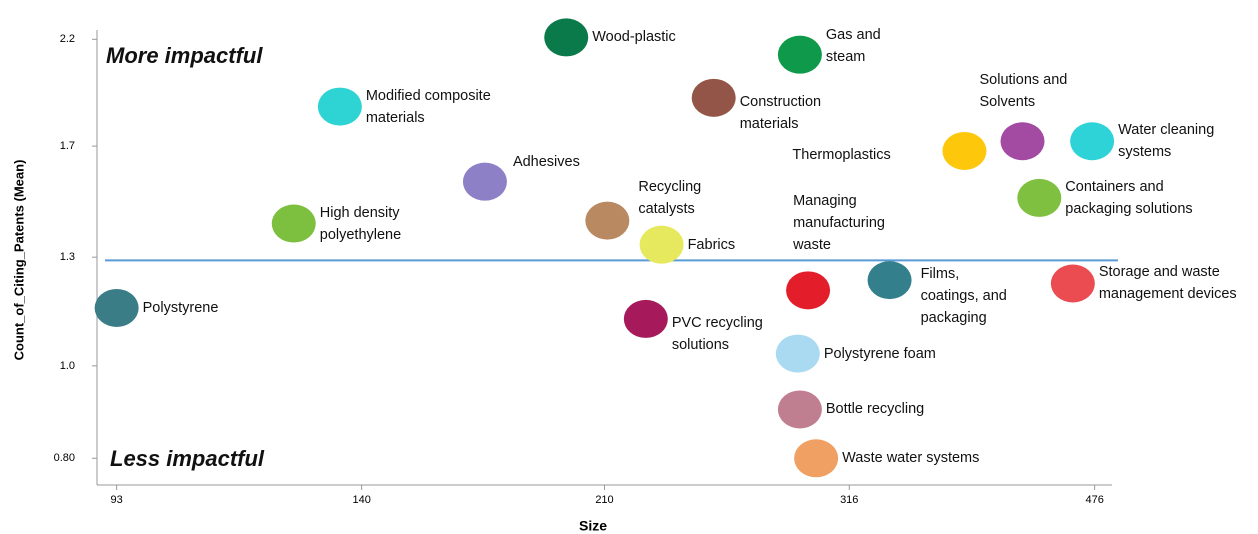 This screenshot has height=534, width=1258. I want to click on y-axis-label: Count_of_Citing_Patents (Mean), so click(18, 260).